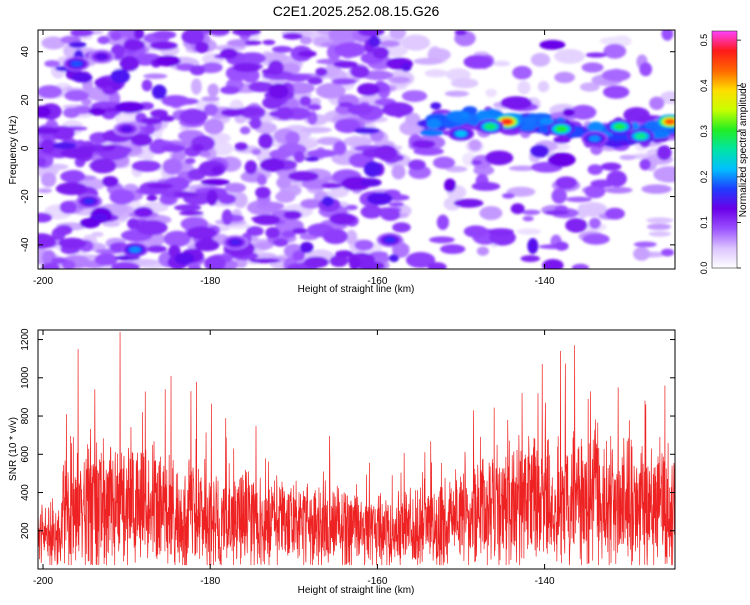 This screenshot has height=605, width=750. Describe the element at coordinates (43, 581) in the screenshot. I see `x-tick-label: -200` at that location.